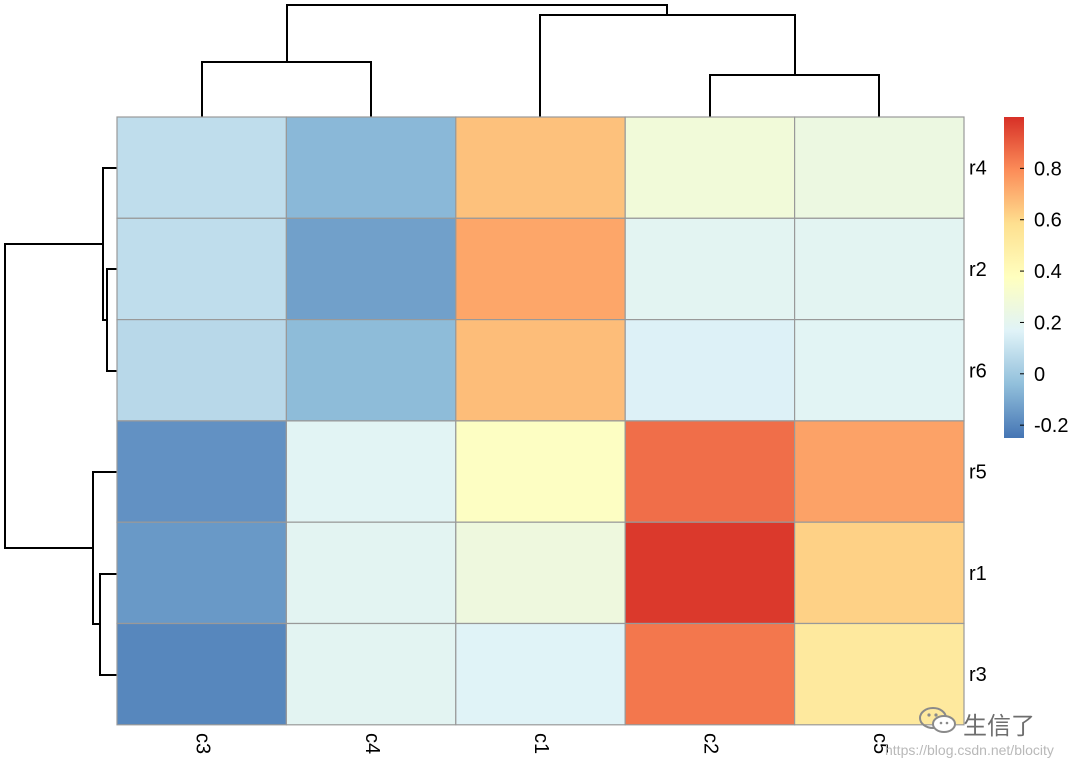 The width and height of the screenshot is (1080, 771). I want to click on legend-tick-label: 0.2, so click(1048, 323).